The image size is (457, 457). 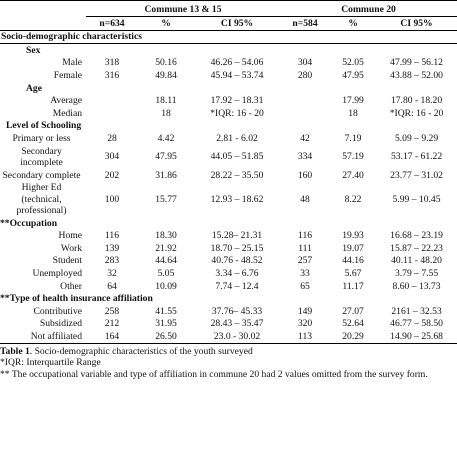 What do you see at coordinates (416, 337) in the screenshot?
I see `cell: 14.90 – 25.68` at bounding box center [416, 337].